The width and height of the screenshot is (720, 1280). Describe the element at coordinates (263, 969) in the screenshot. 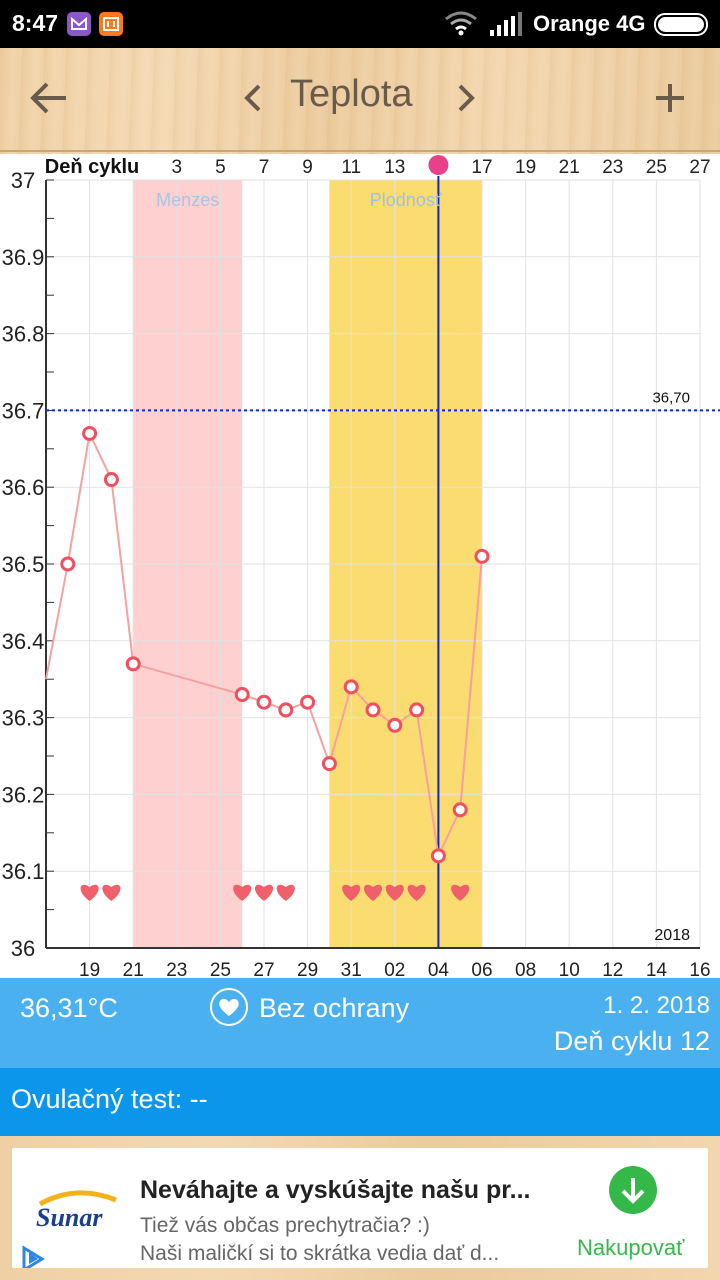

I see `date-tick: 27` at that location.